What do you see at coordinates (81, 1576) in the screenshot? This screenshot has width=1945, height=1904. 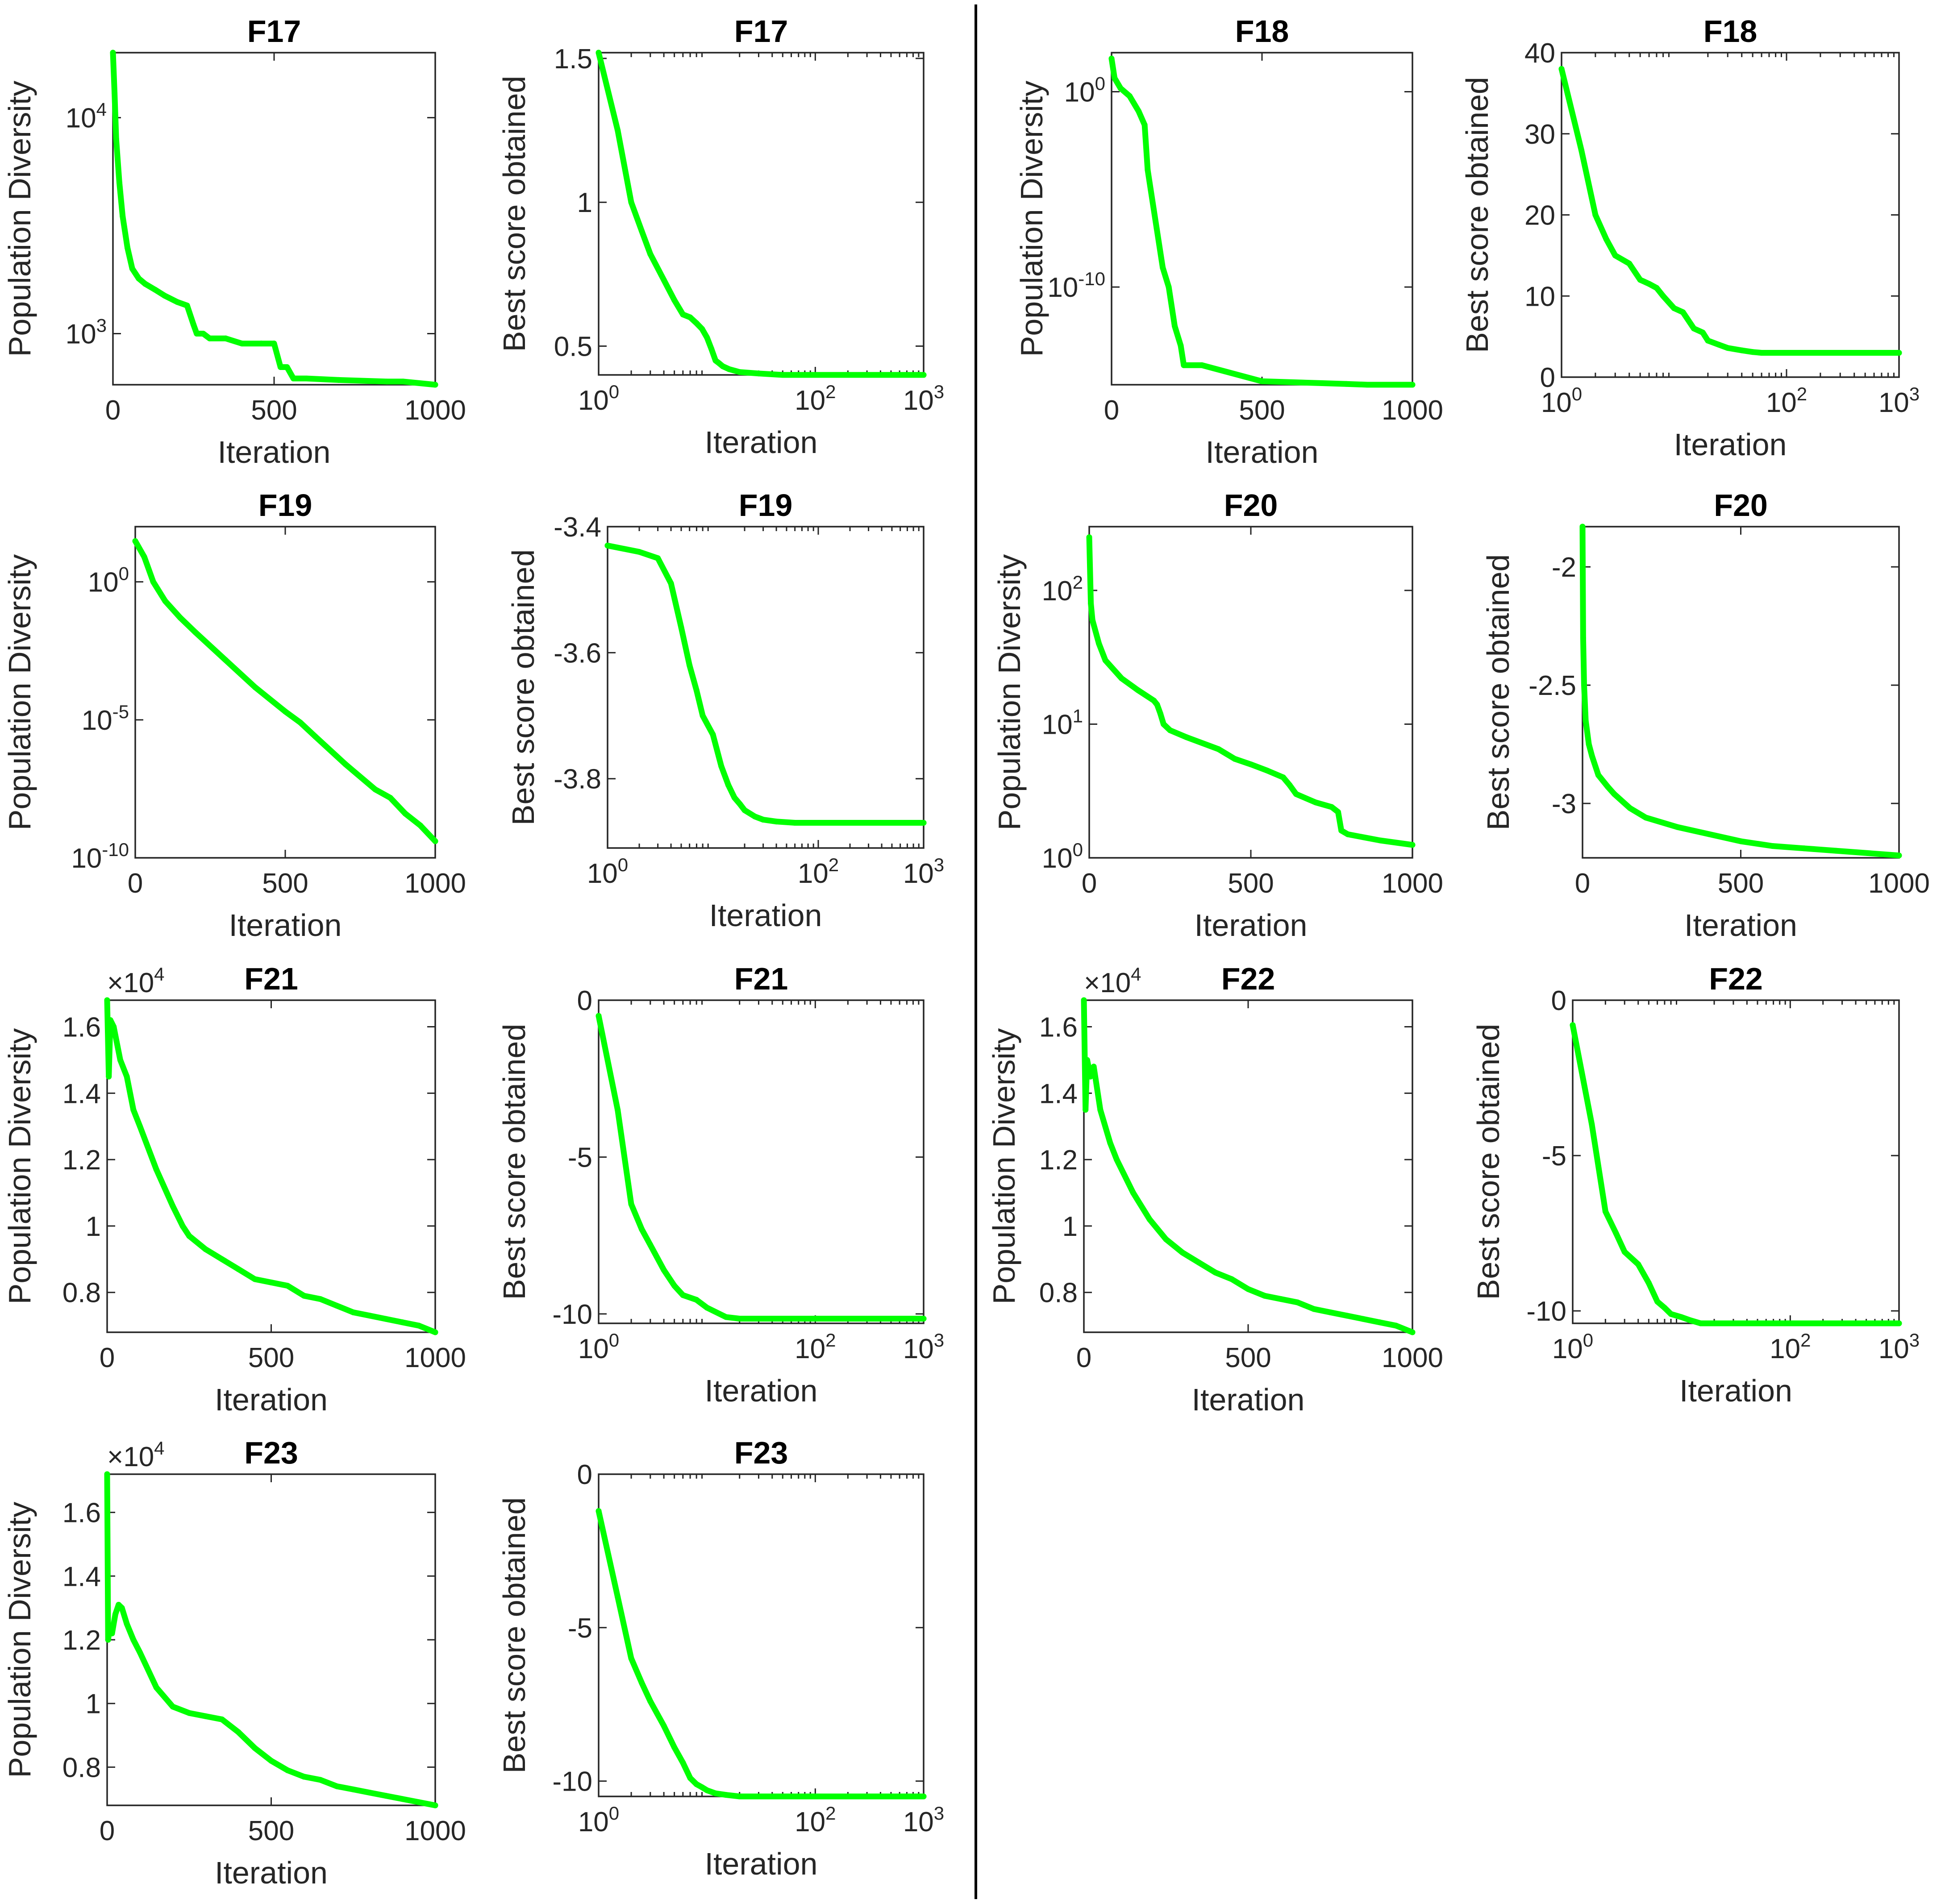 I see `tick-label-y: 1.4` at bounding box center [81, 1576].